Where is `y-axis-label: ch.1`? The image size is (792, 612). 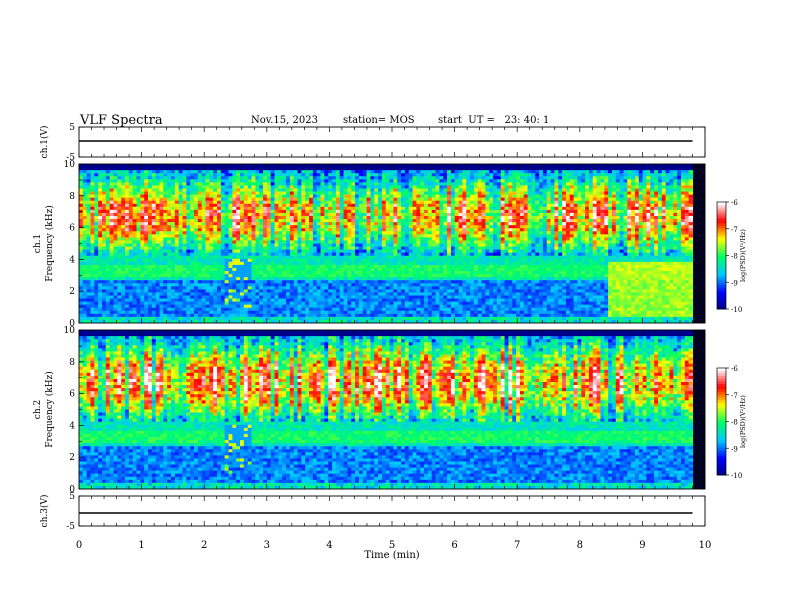
y-axis-label: ch.1 is located at coordinates (38, 243).